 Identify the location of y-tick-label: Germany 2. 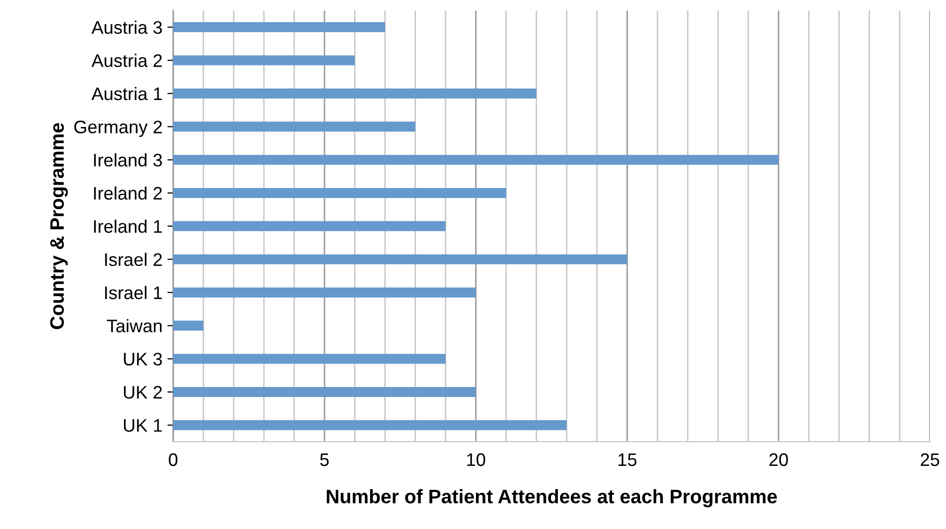
(118, 128).